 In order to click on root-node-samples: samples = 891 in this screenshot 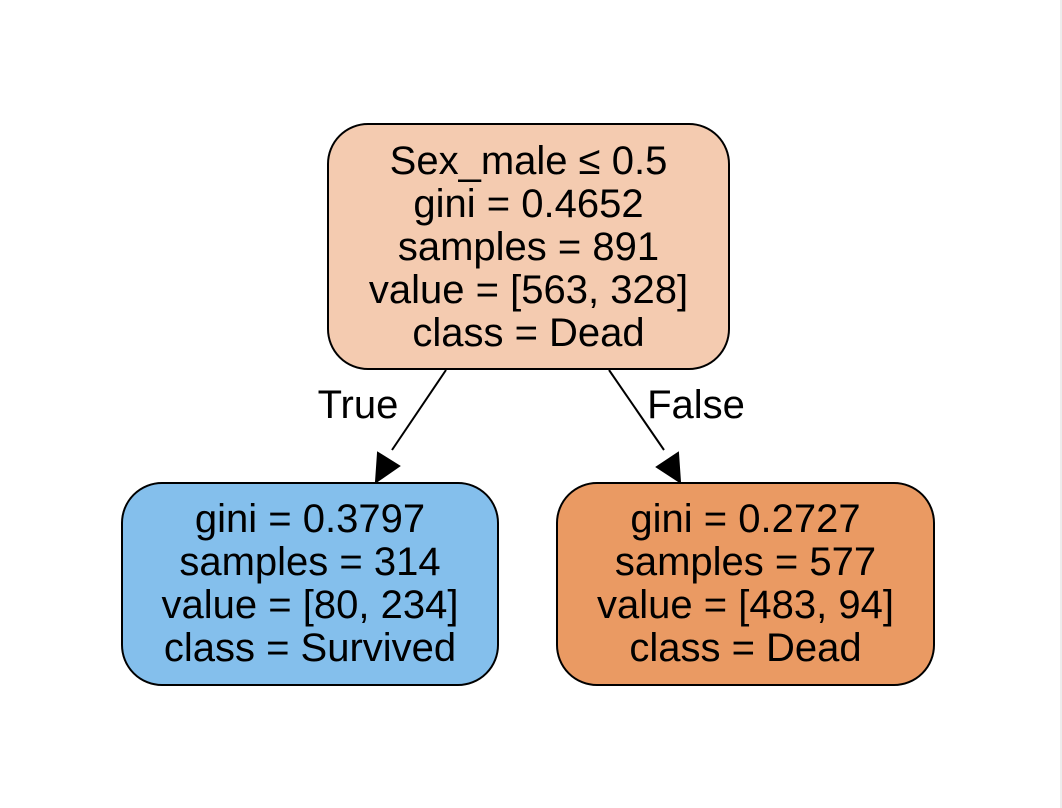, I will do `click(528, 247)`.